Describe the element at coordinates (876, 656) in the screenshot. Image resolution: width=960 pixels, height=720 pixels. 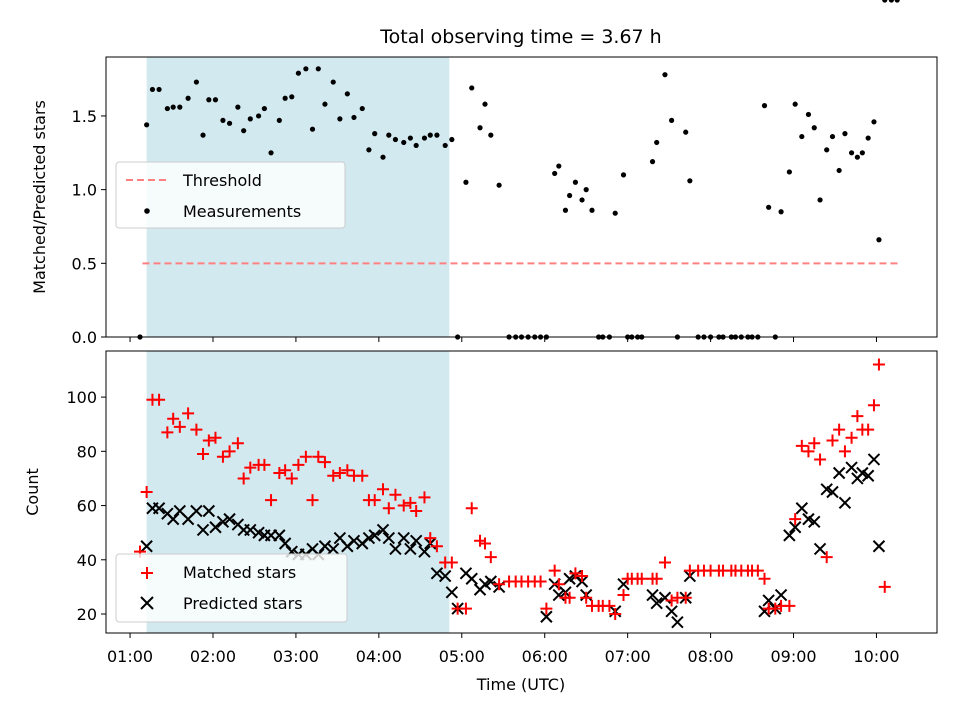
I see `x-tick-label: 10:00` at that location.